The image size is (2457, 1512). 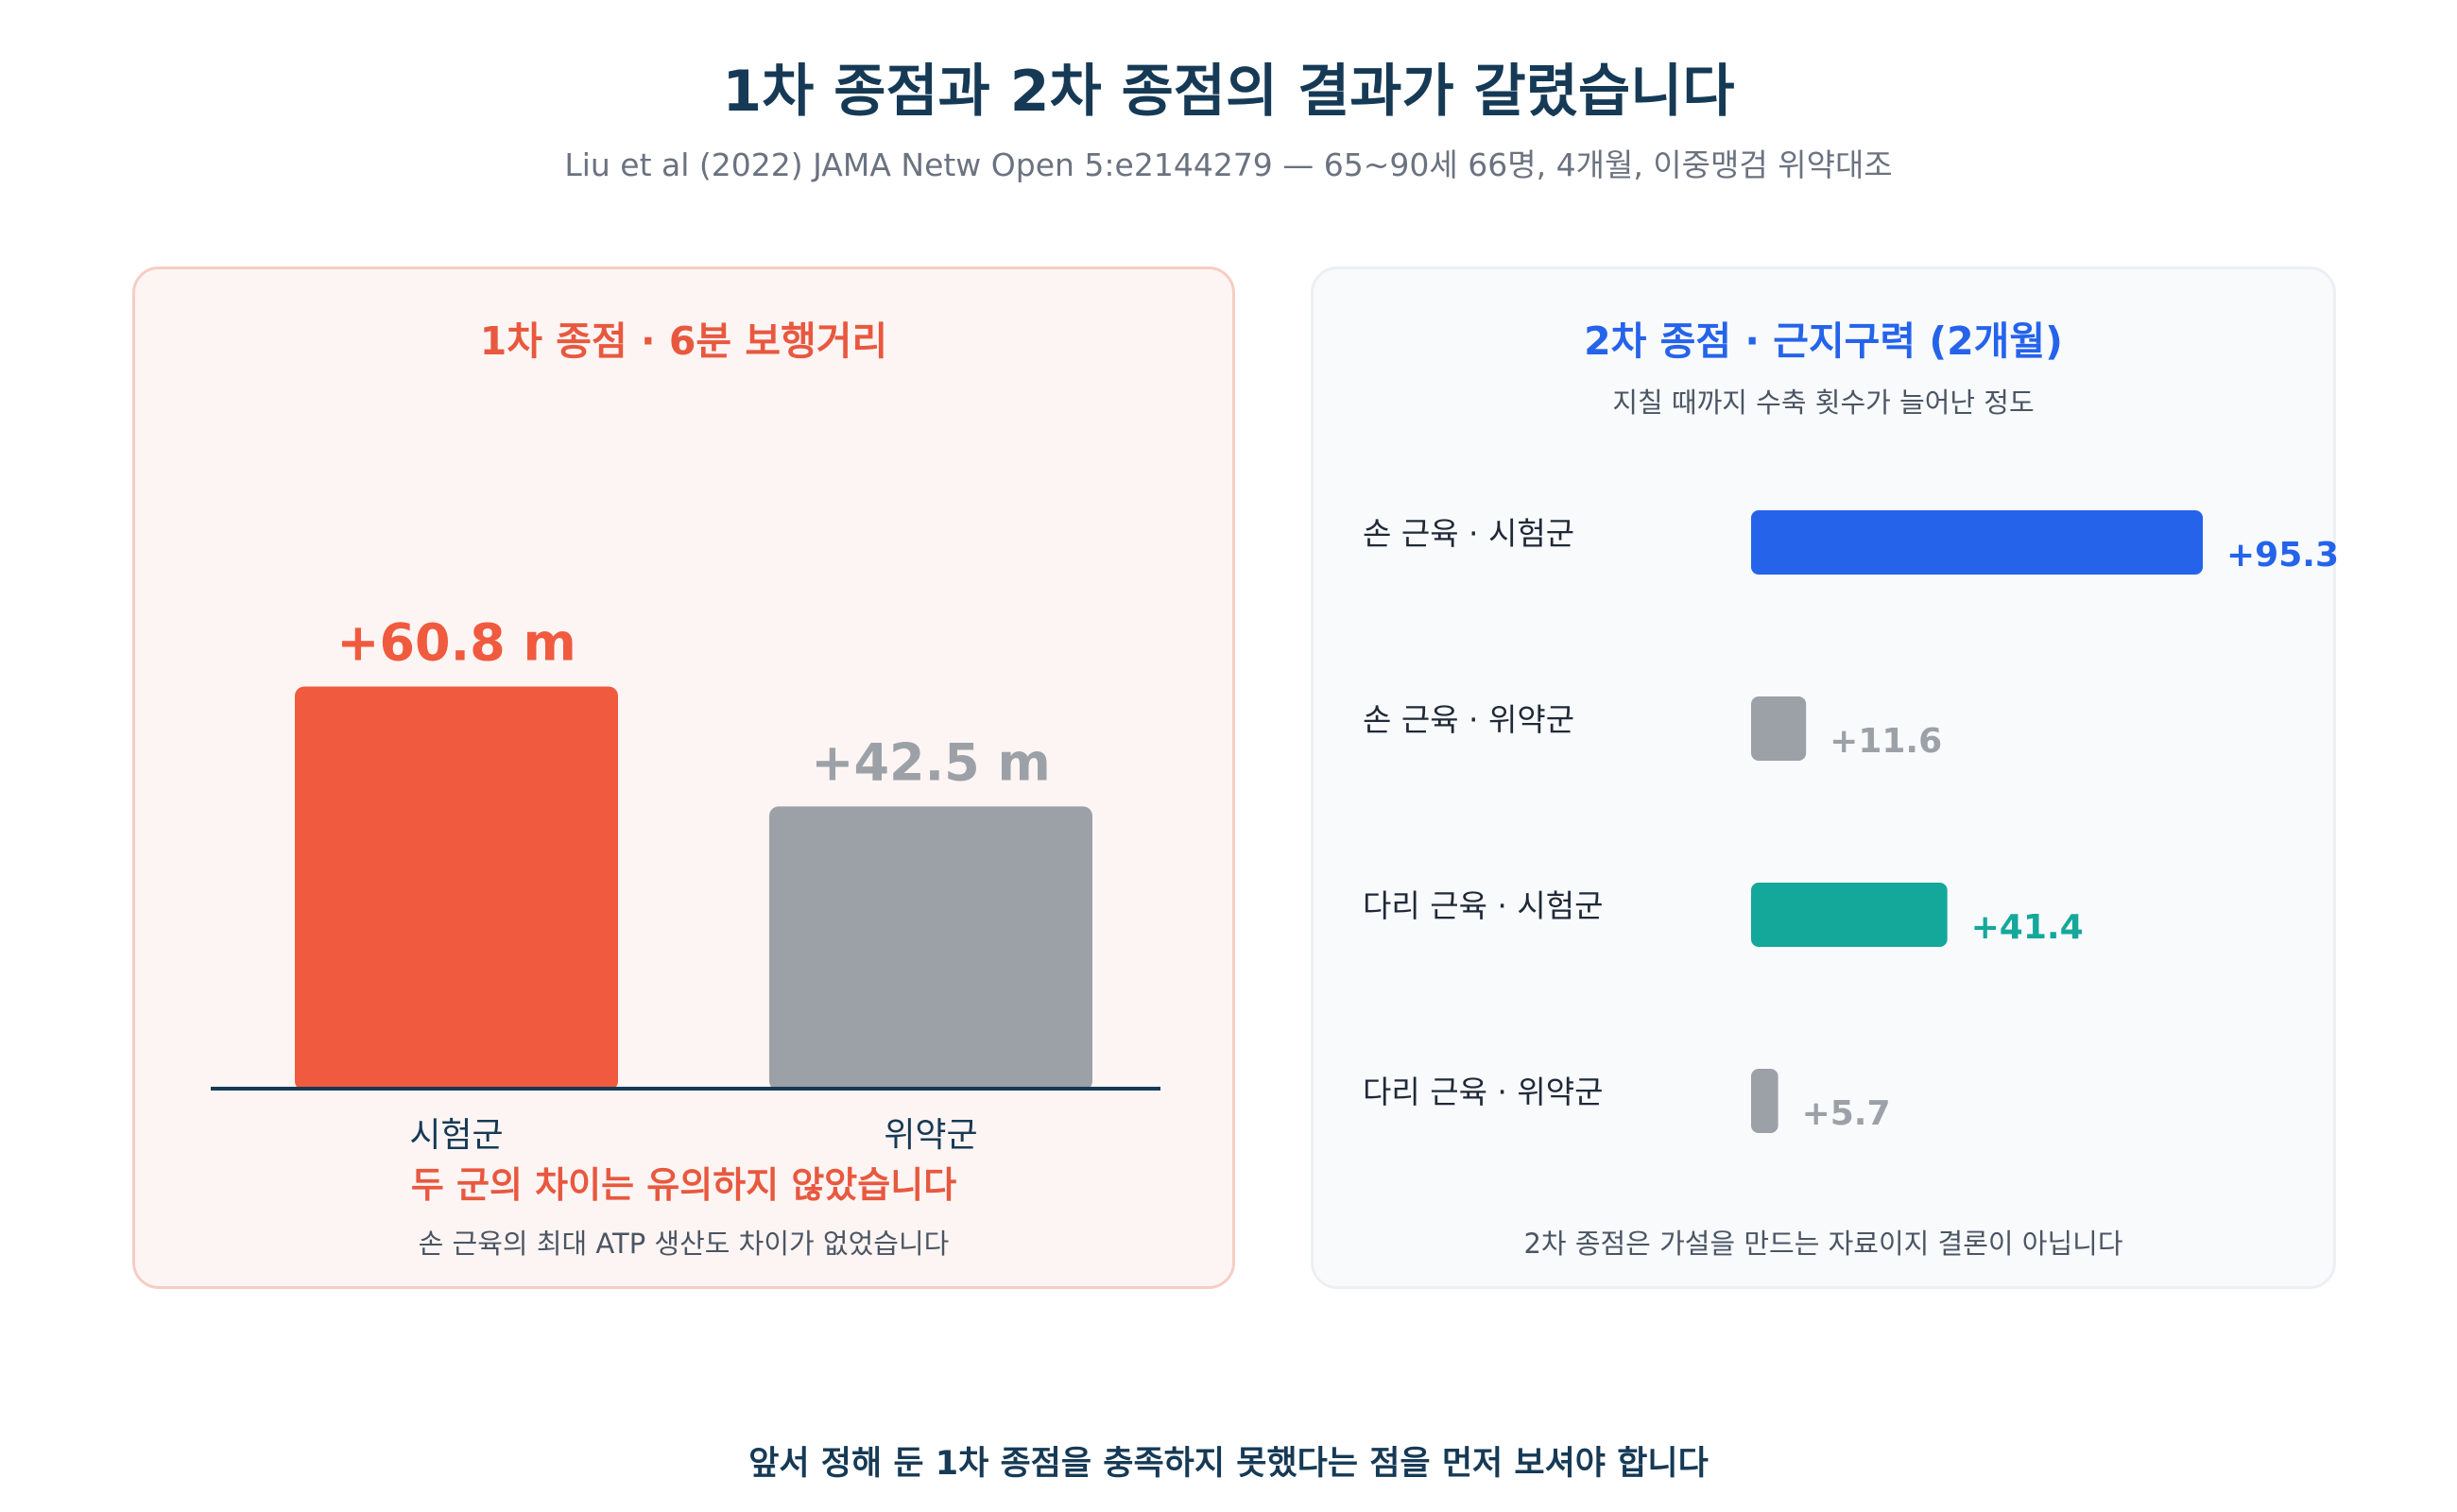 I want to click on bar-placebo, so click(x=930, y=948).